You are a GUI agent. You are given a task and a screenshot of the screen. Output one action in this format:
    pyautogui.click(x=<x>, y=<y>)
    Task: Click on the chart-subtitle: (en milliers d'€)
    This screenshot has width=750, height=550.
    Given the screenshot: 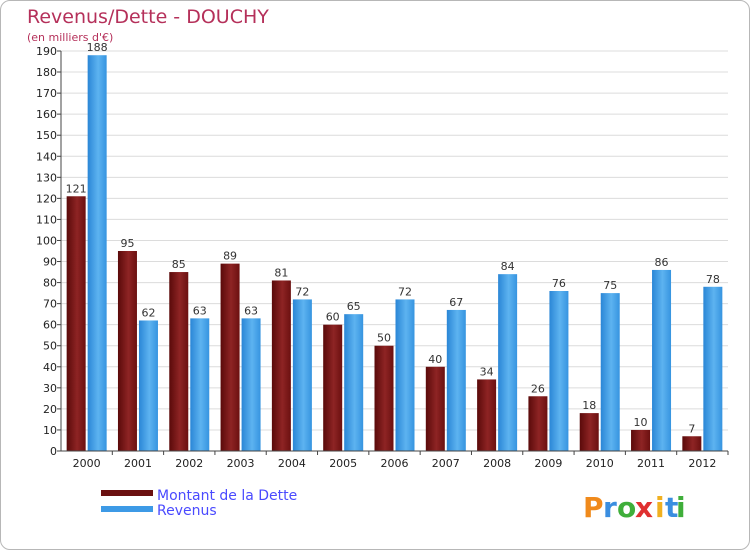 What is the action you would take?
    pyautogui.click(x=70, y=37)
    